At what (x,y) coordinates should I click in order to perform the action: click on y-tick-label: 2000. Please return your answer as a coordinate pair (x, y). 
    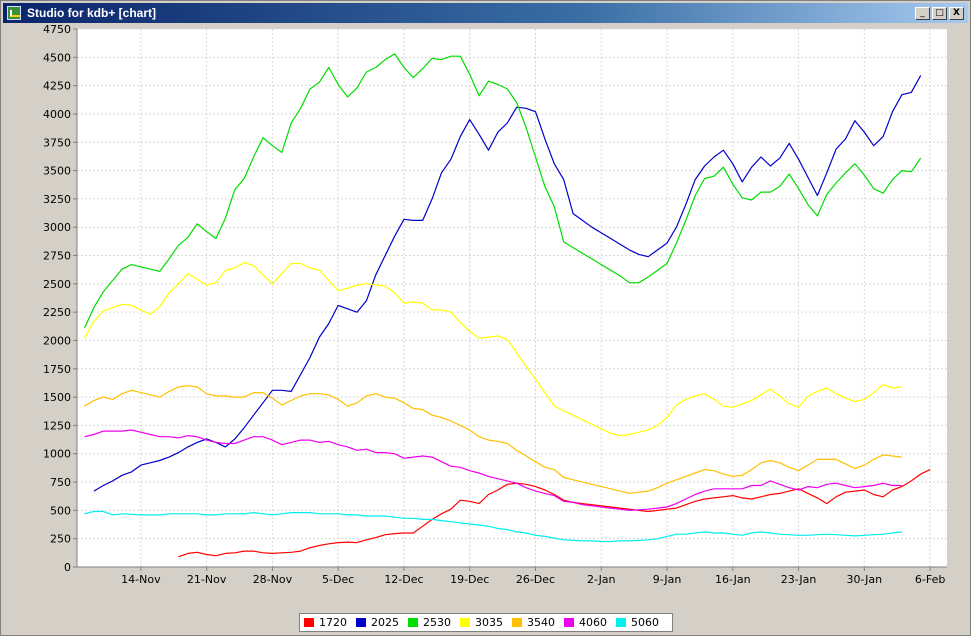
    Looking at the image, I should click on (57, 340).